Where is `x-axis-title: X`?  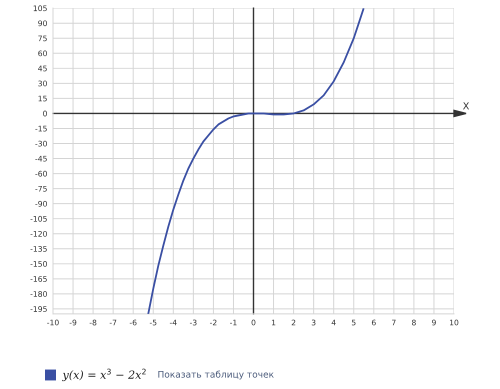 x-axis-title: X is located at coordinates (466, 106).